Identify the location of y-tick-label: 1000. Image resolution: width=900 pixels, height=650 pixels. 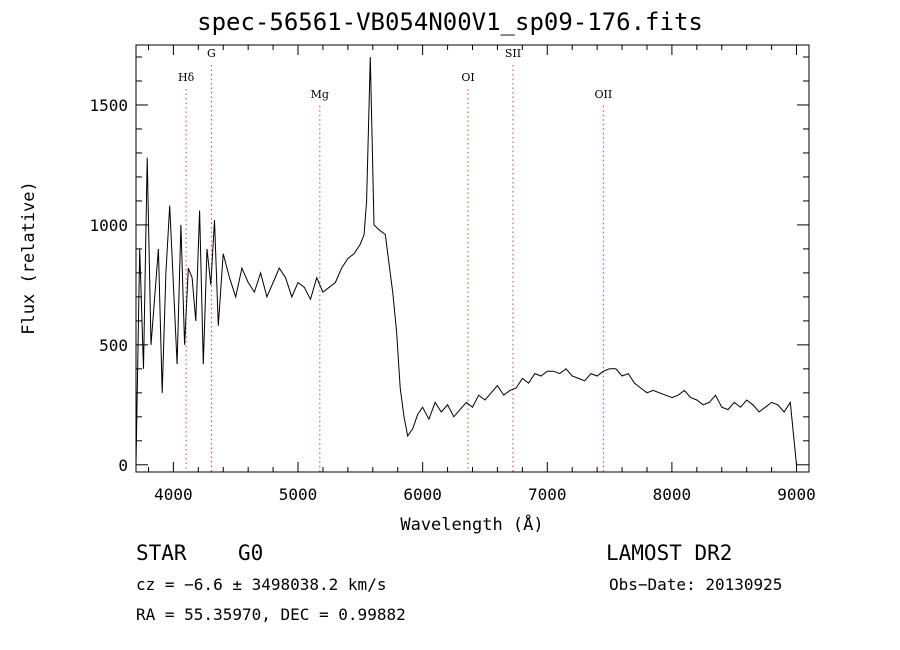
(108, 225).